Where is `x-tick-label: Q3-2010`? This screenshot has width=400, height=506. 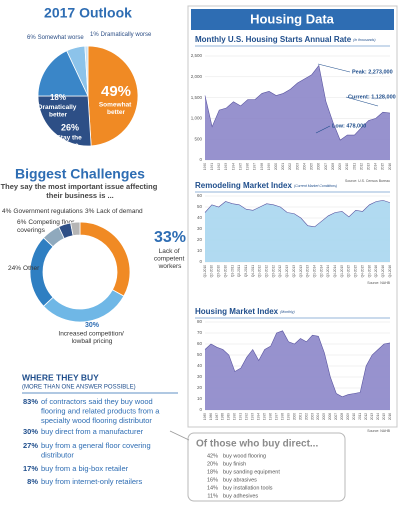 x-tick-label: Q3-2010 is located at coordinates (219, 271).